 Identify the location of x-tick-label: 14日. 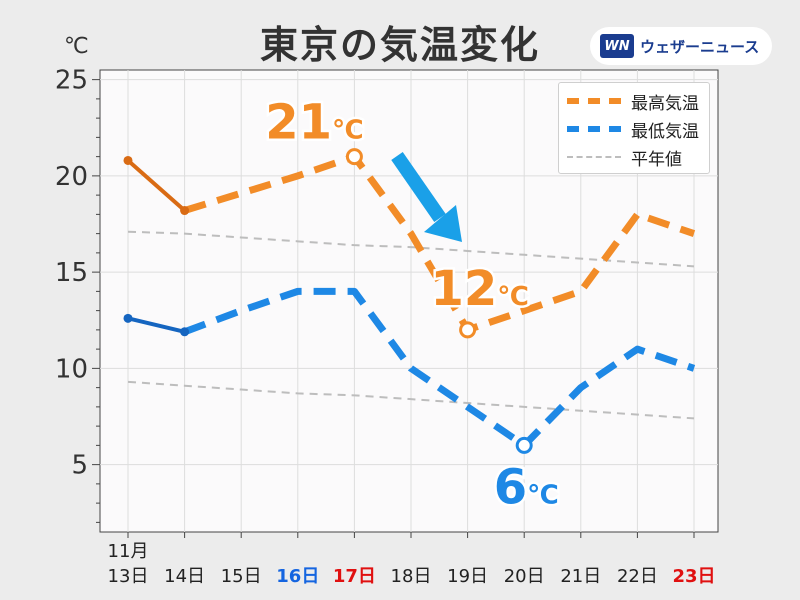
(184, 576).